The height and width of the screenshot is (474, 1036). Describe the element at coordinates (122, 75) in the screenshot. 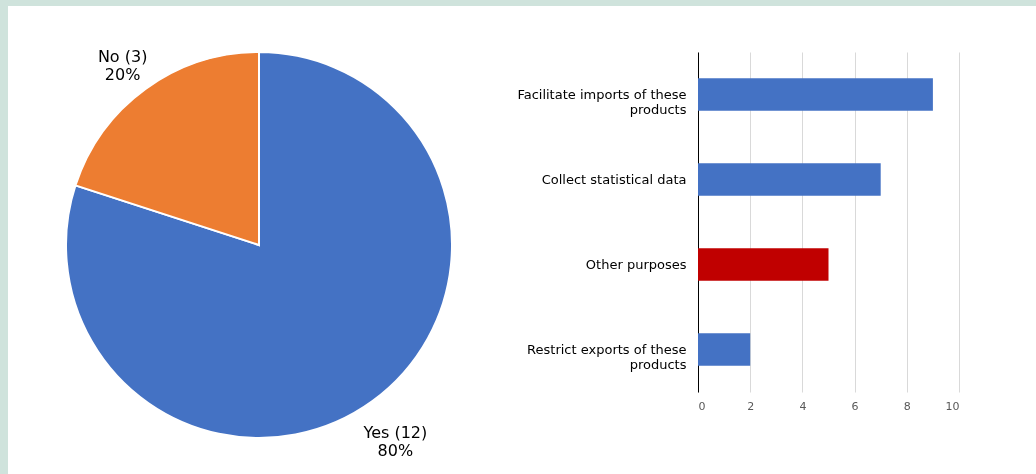

I see `data-label: 20%` at that location.